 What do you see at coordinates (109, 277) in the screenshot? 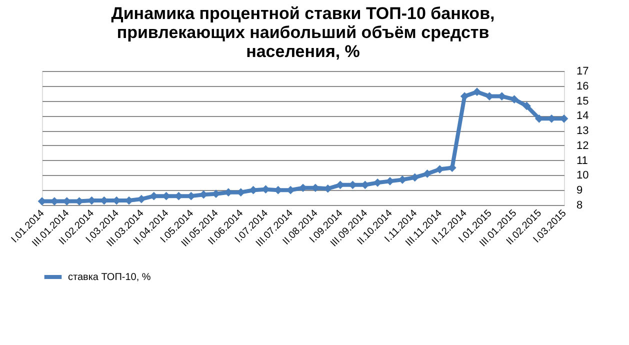
I see `legend-label: ставка ТОП-10, %` at bounding box center [109, 277].